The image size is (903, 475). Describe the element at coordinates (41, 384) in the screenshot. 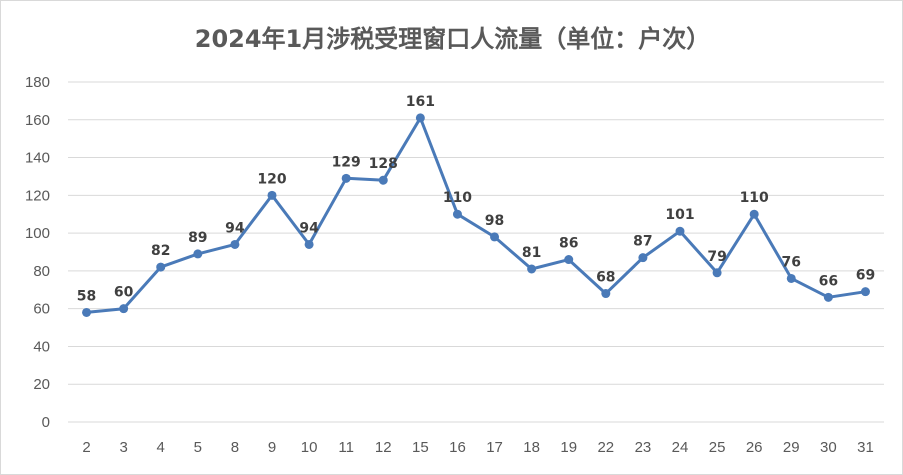

I see `y-tick-label: 20` at that location.